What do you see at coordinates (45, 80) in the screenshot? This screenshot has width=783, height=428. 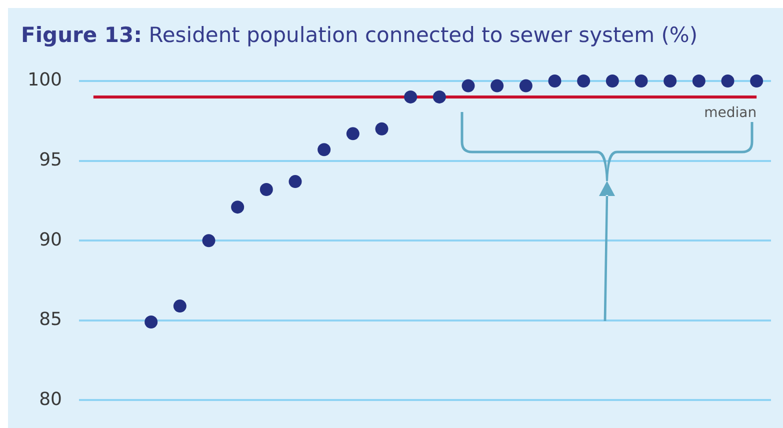 I see `y-tick-label: 100` at bounding box center [45, 80].